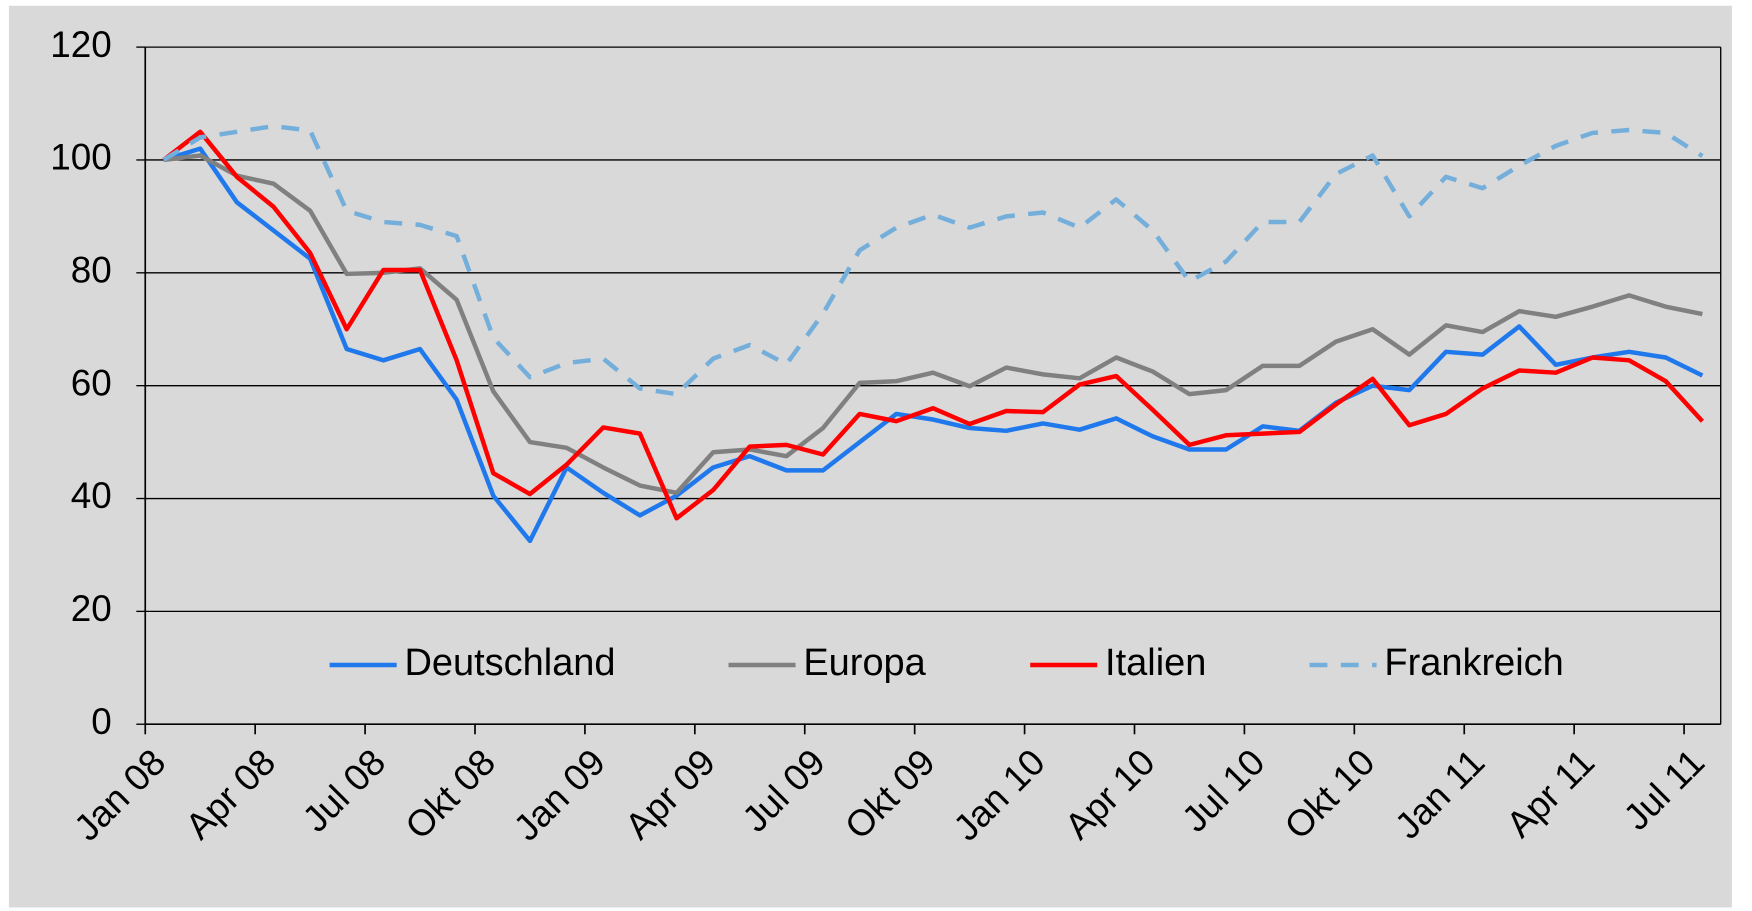 This screenshot has height=911, width=1752. What do you see at coordinates (509, 663) in the screenshot?
I see `legend-label: Deutschland` at bounding box center [509, 663].